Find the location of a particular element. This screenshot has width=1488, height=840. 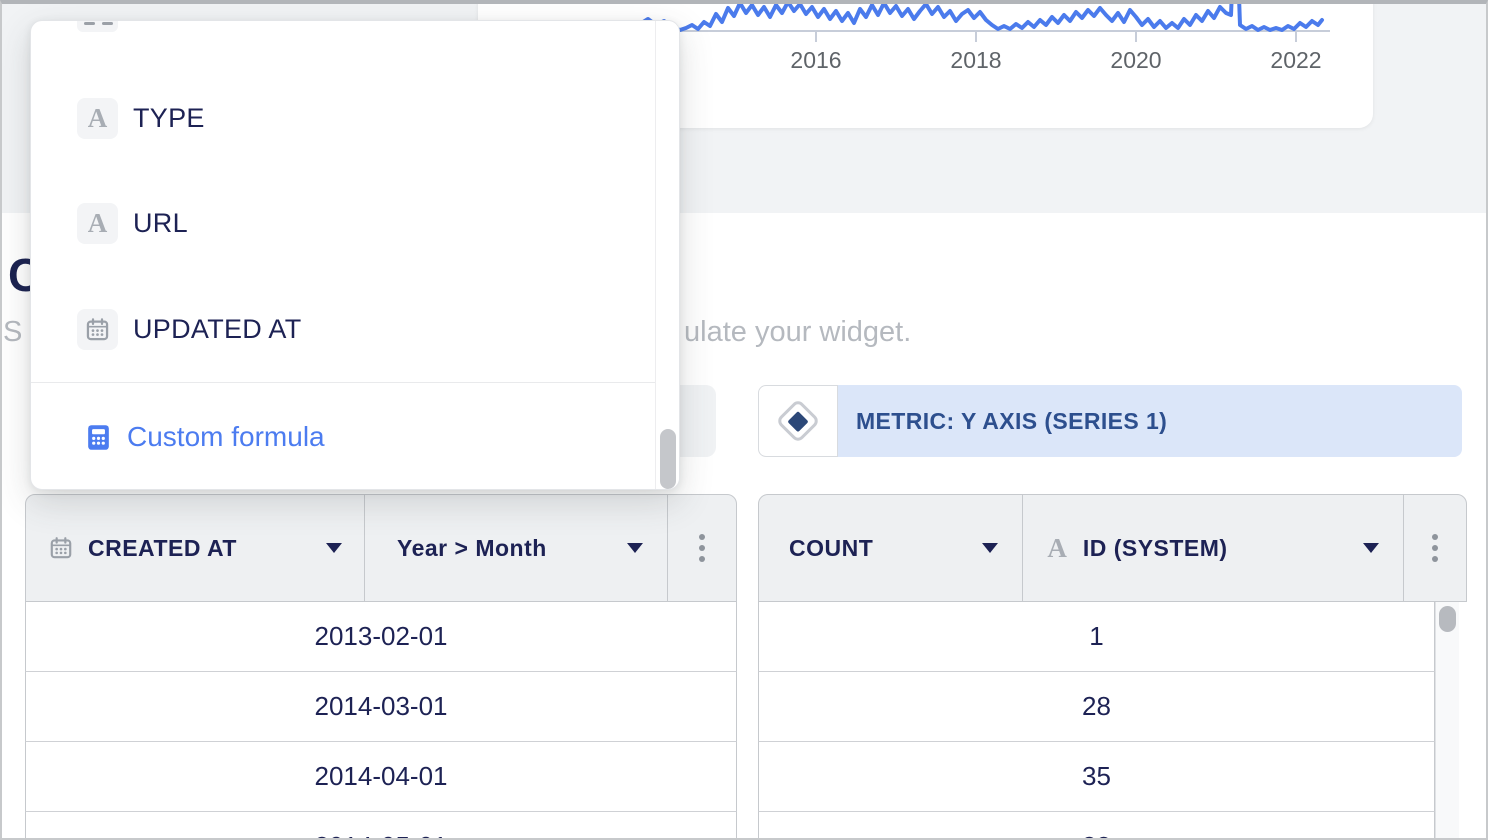

table-row: 28 is located at coordinates (1096, 707).